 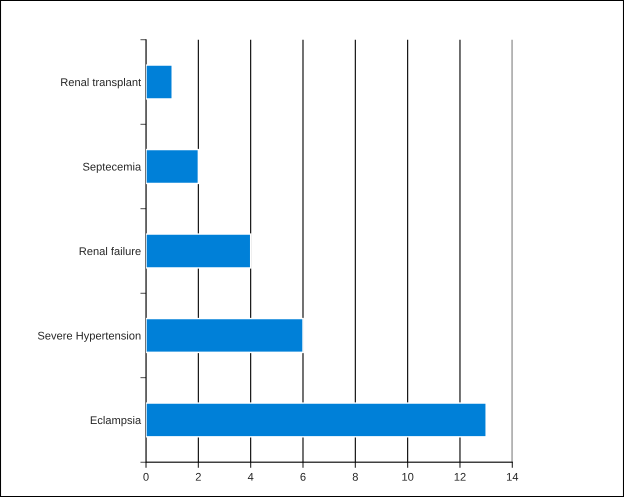 I want to click on x-tick-label: 10, so click(x=408, y=476).